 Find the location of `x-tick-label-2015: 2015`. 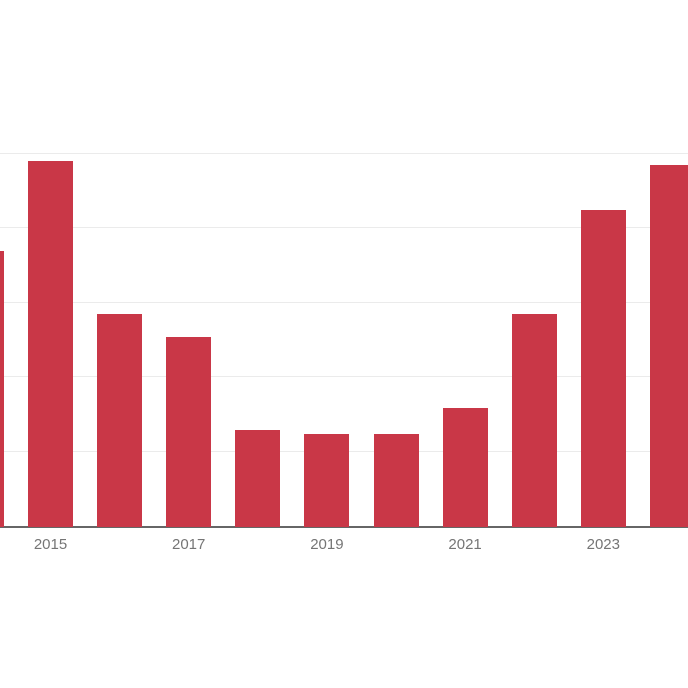

x-tick-label-2015: 2015 is located at coordinates (50, 544).